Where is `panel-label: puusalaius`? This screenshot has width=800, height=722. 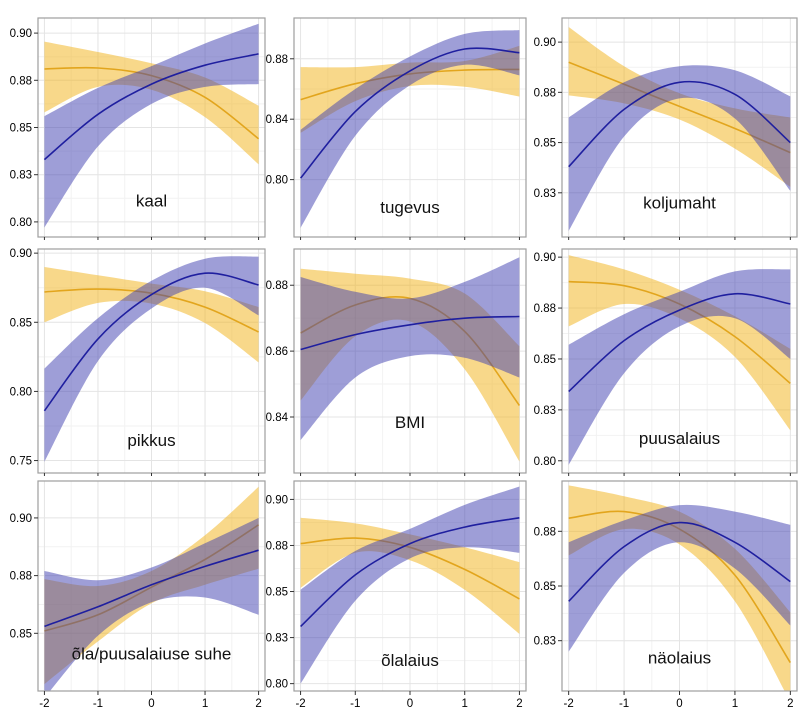
panel-label: puusalaius is located at coordinates (679, 438).